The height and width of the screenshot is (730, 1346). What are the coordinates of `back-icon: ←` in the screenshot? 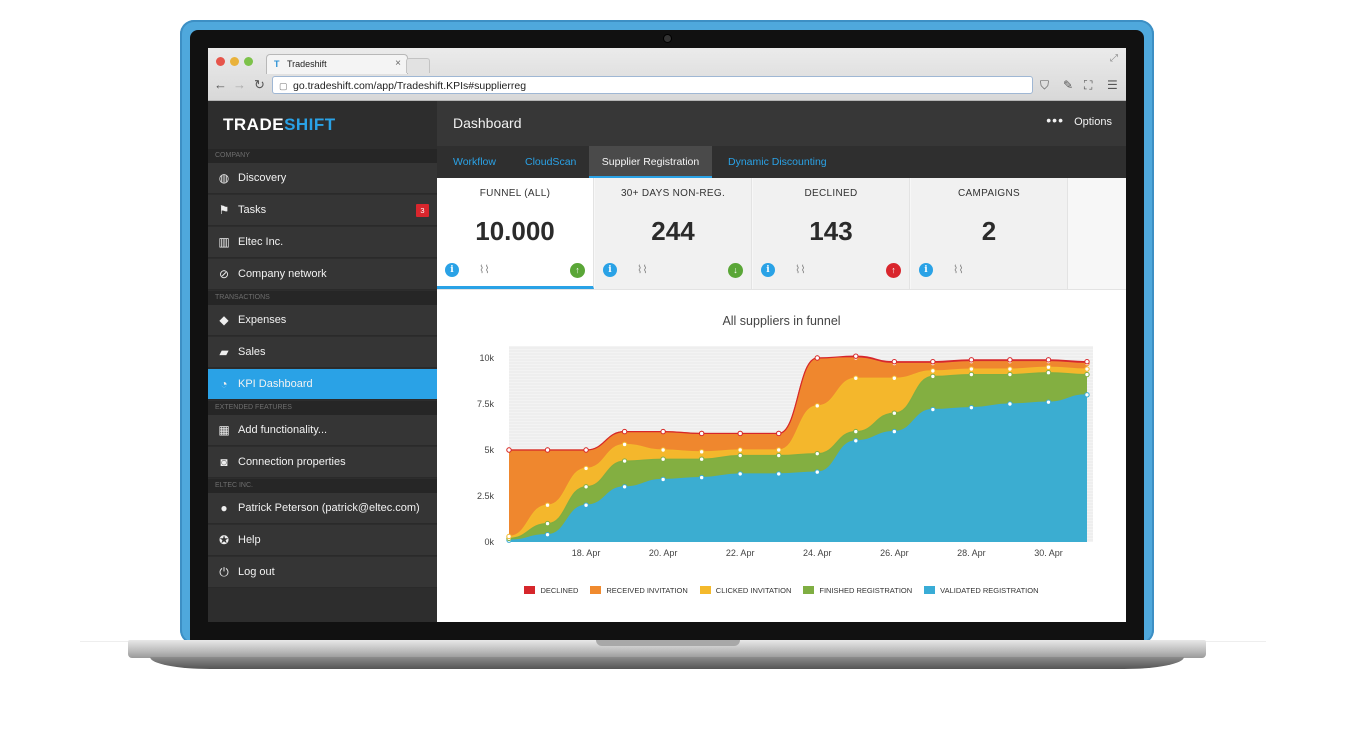 It's located at (220, 84).